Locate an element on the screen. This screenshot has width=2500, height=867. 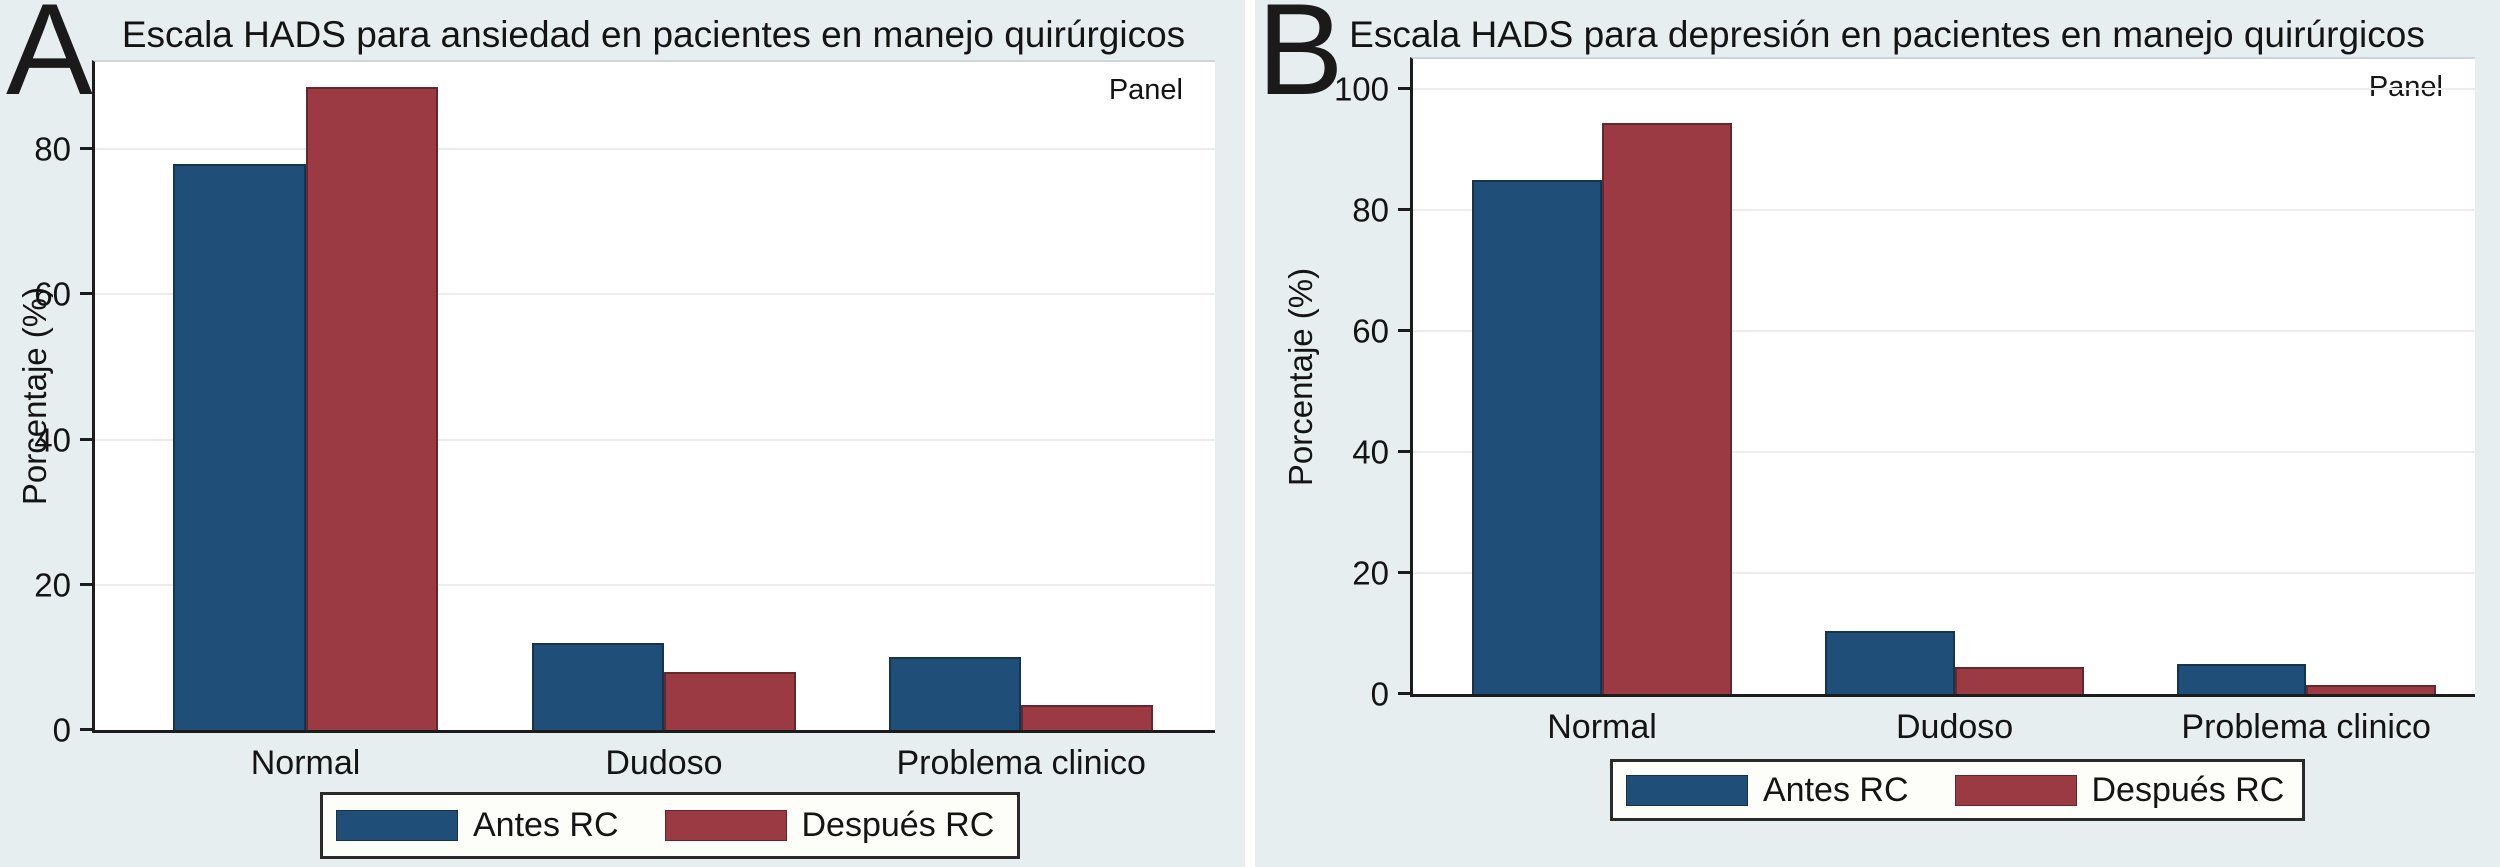
panel-b-note: Panel is located at coordinates (2405, 87).